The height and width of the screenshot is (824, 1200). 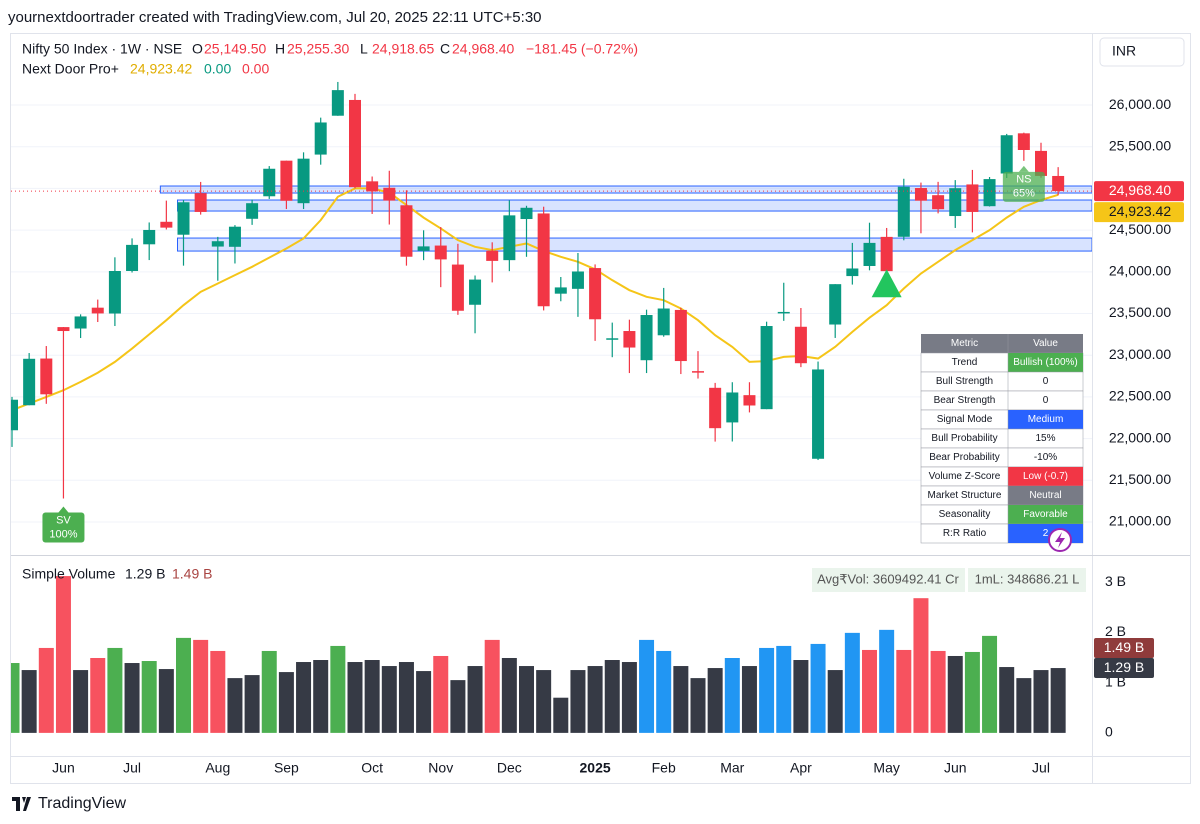 I want to click on x-tick-label: Dec, so click(x=509, y=768).